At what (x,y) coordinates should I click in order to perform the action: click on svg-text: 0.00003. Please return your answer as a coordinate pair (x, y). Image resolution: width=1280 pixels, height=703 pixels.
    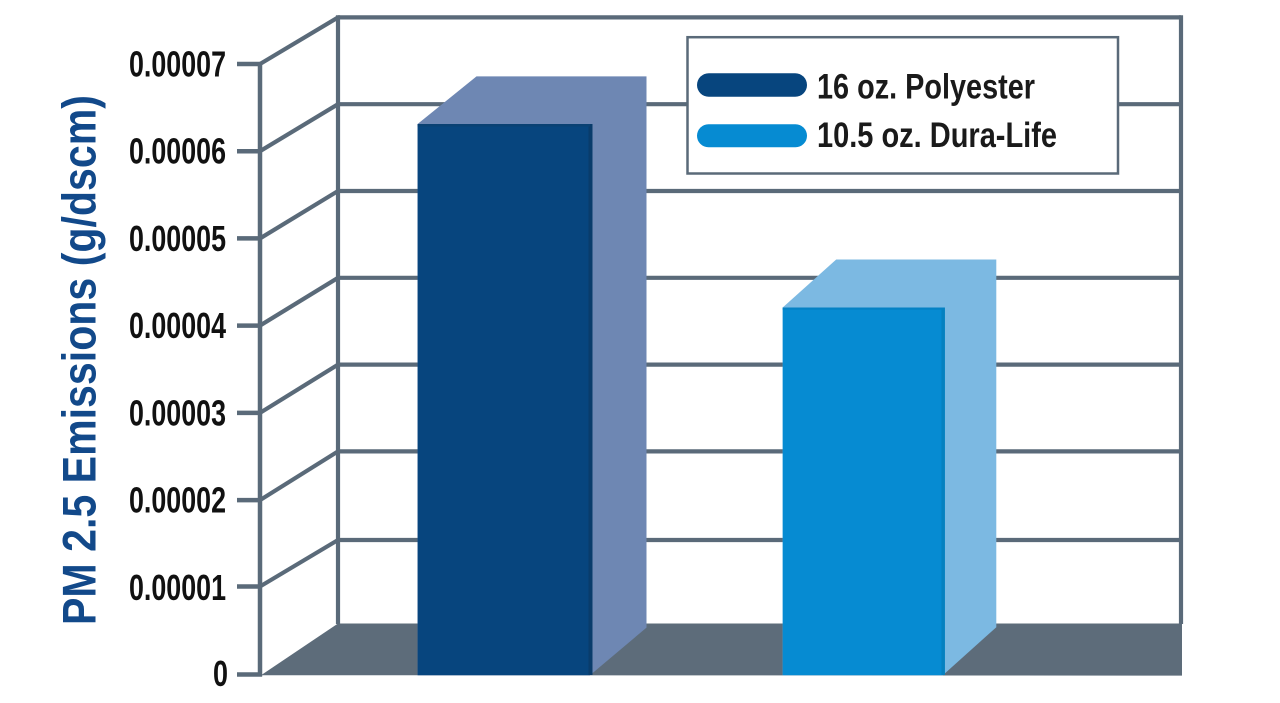
    Looking at the image, I should click on (177, 412).